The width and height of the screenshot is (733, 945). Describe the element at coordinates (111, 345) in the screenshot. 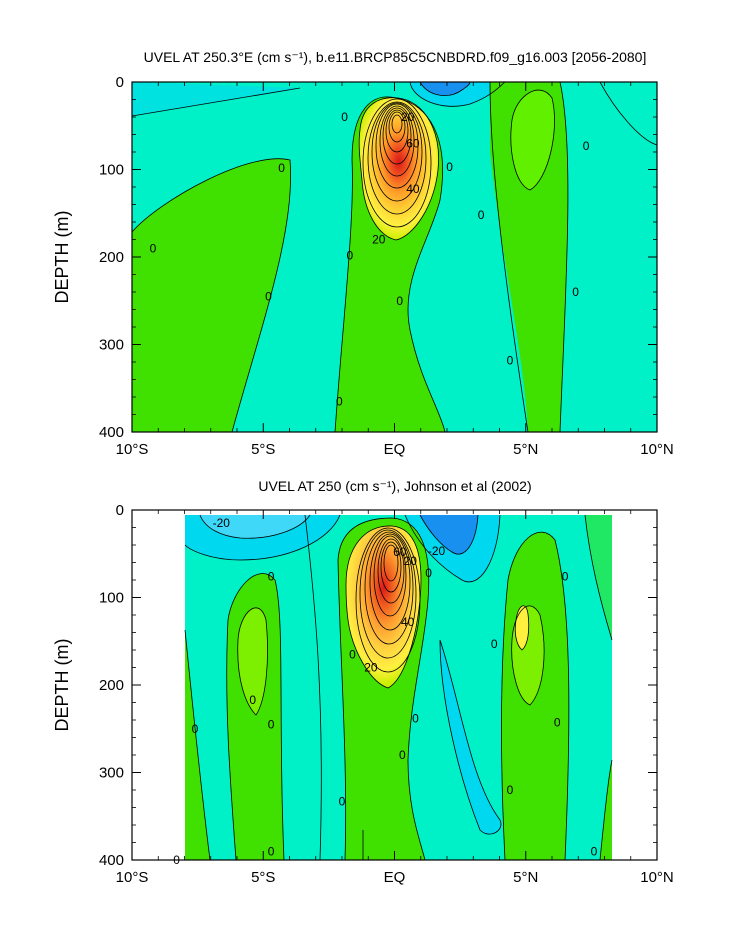

I see `y-tick-label: 300` at that location.